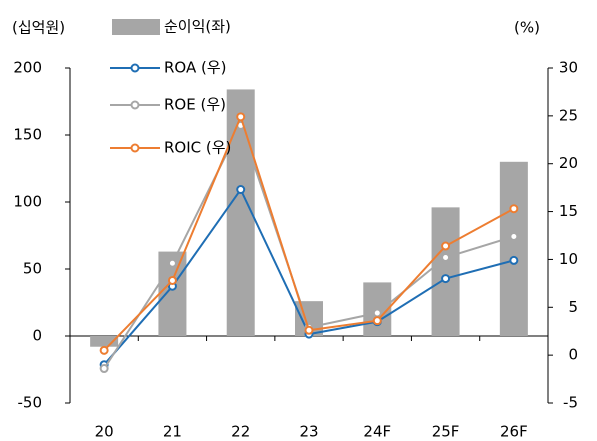  Describe the element at coordinates (568, 68) in the screenshot. I see `y2-tick-label: 30` at that location.